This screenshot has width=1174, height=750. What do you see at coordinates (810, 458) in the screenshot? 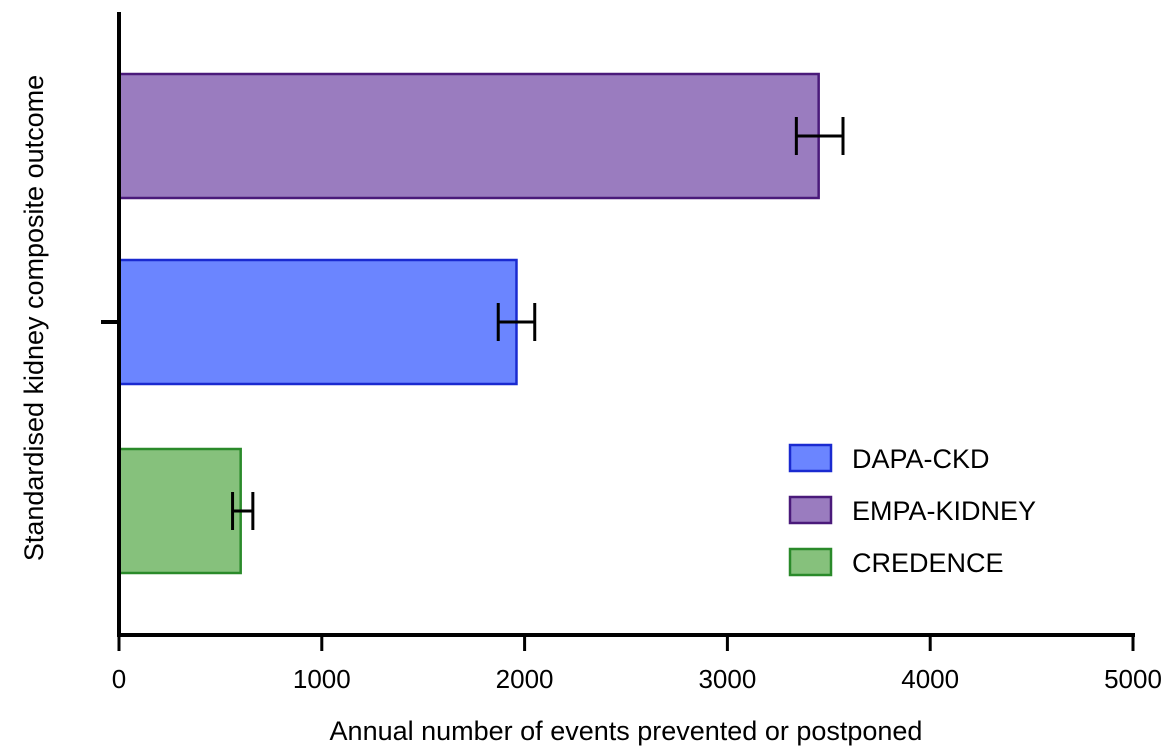
I see `legend-swatch-dapa-ckd` at bounding box center [810, 458].